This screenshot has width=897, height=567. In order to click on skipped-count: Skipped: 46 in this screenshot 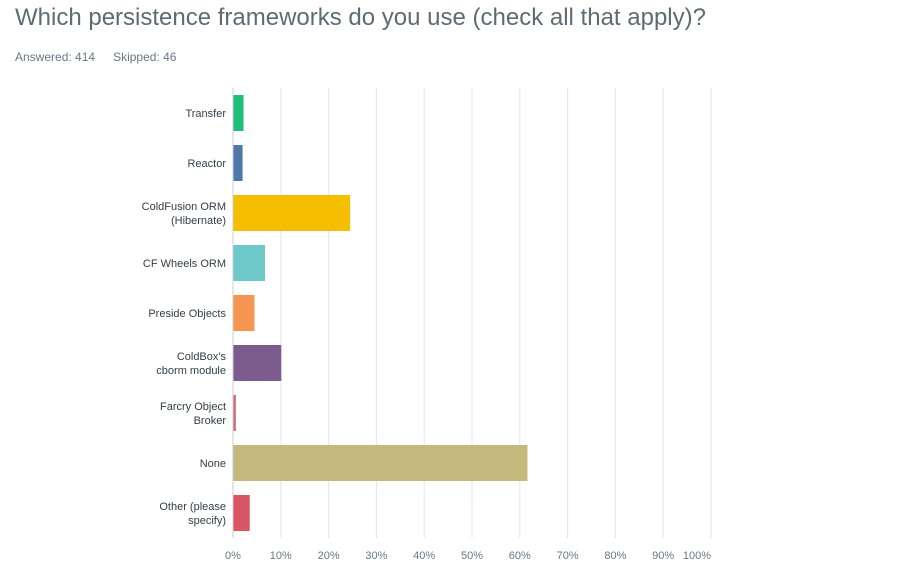, I will do `click(145, 57)`.